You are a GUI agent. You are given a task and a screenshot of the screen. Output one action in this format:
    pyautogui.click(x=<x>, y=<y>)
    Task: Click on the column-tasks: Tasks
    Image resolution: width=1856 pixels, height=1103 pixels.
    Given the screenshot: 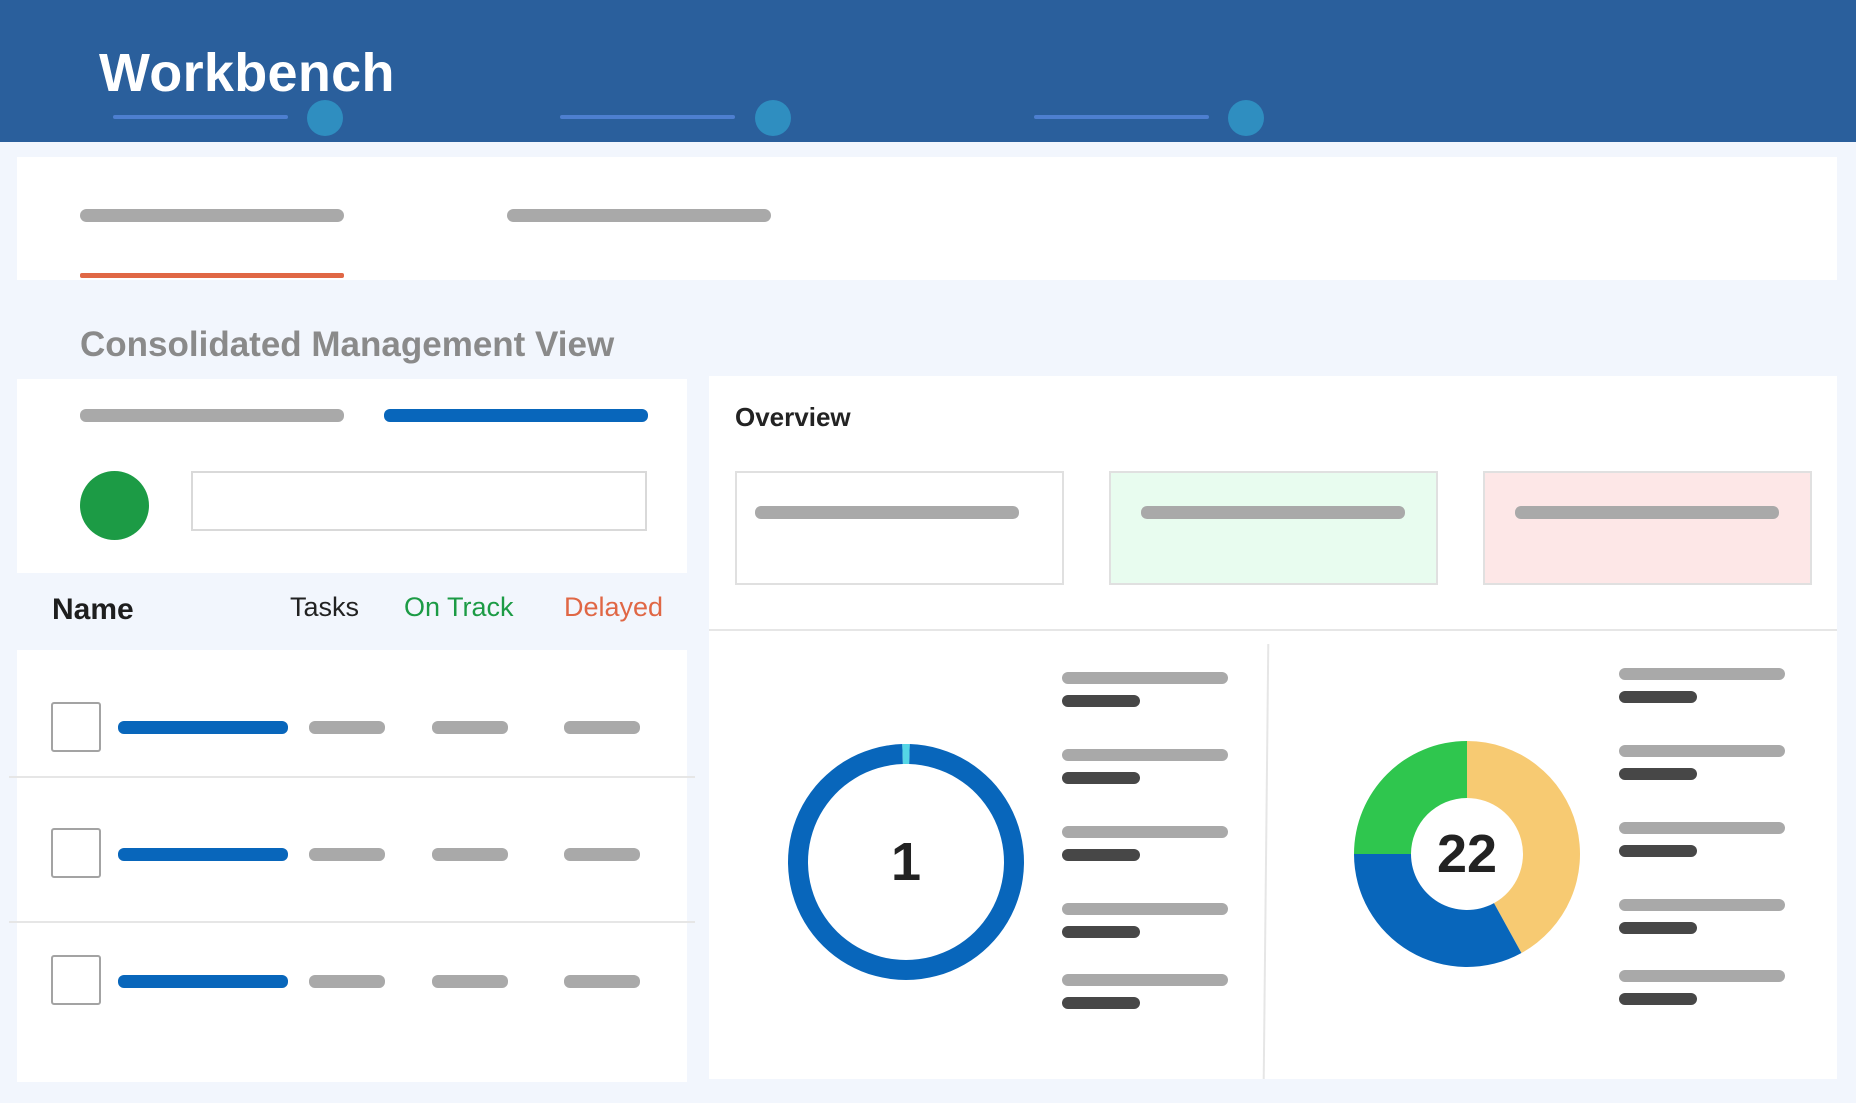 What is the action you would take?
    pyautogui.click(x=325, y=607)
    